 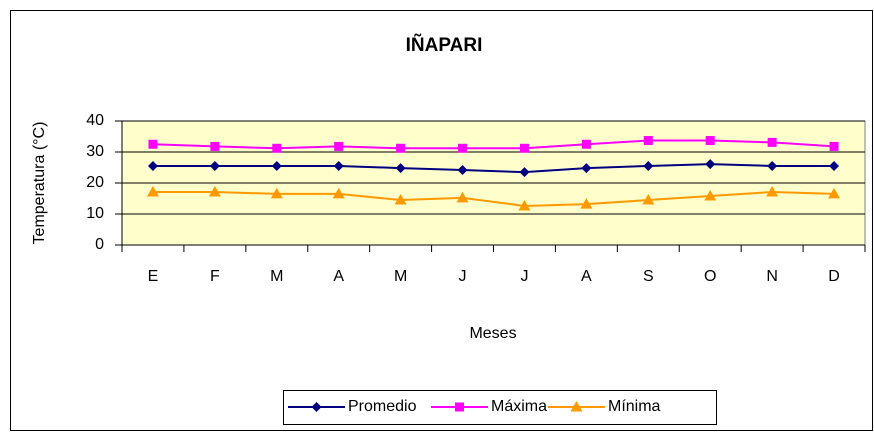 I want to click on legend, so click(x=500, y=407).